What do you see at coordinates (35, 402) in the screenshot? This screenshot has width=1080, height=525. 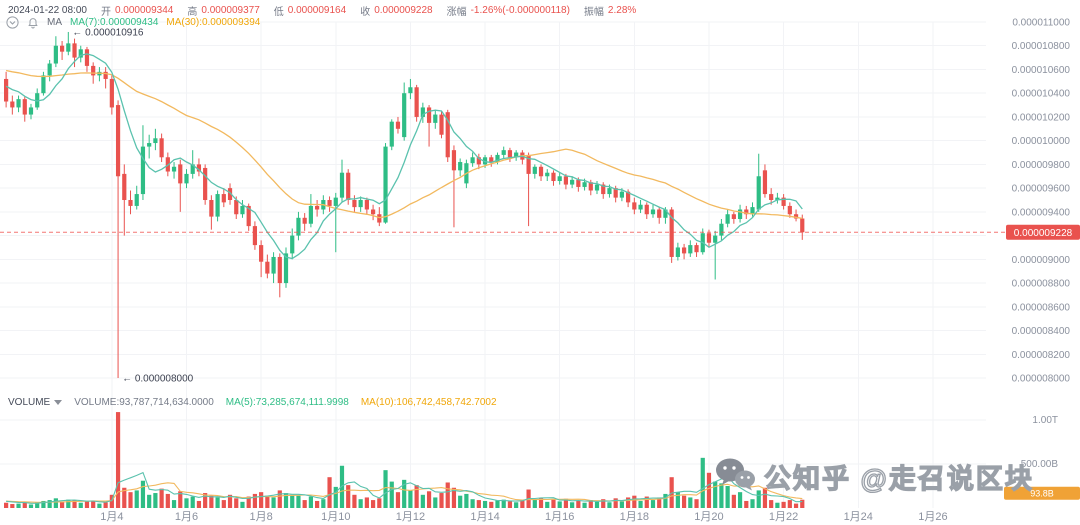 I see `volume-indicator-selector: VOLUME` at bounding box center [35, 402].